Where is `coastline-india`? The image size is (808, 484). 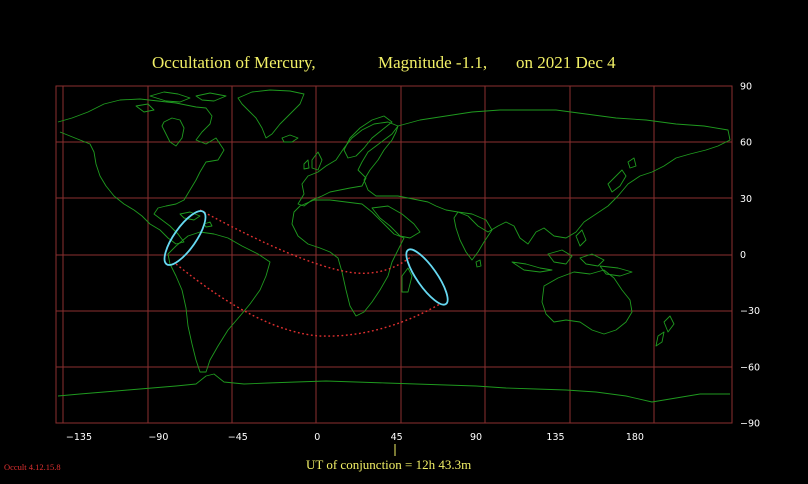
coastline-india is located at coordinates (473, 236).